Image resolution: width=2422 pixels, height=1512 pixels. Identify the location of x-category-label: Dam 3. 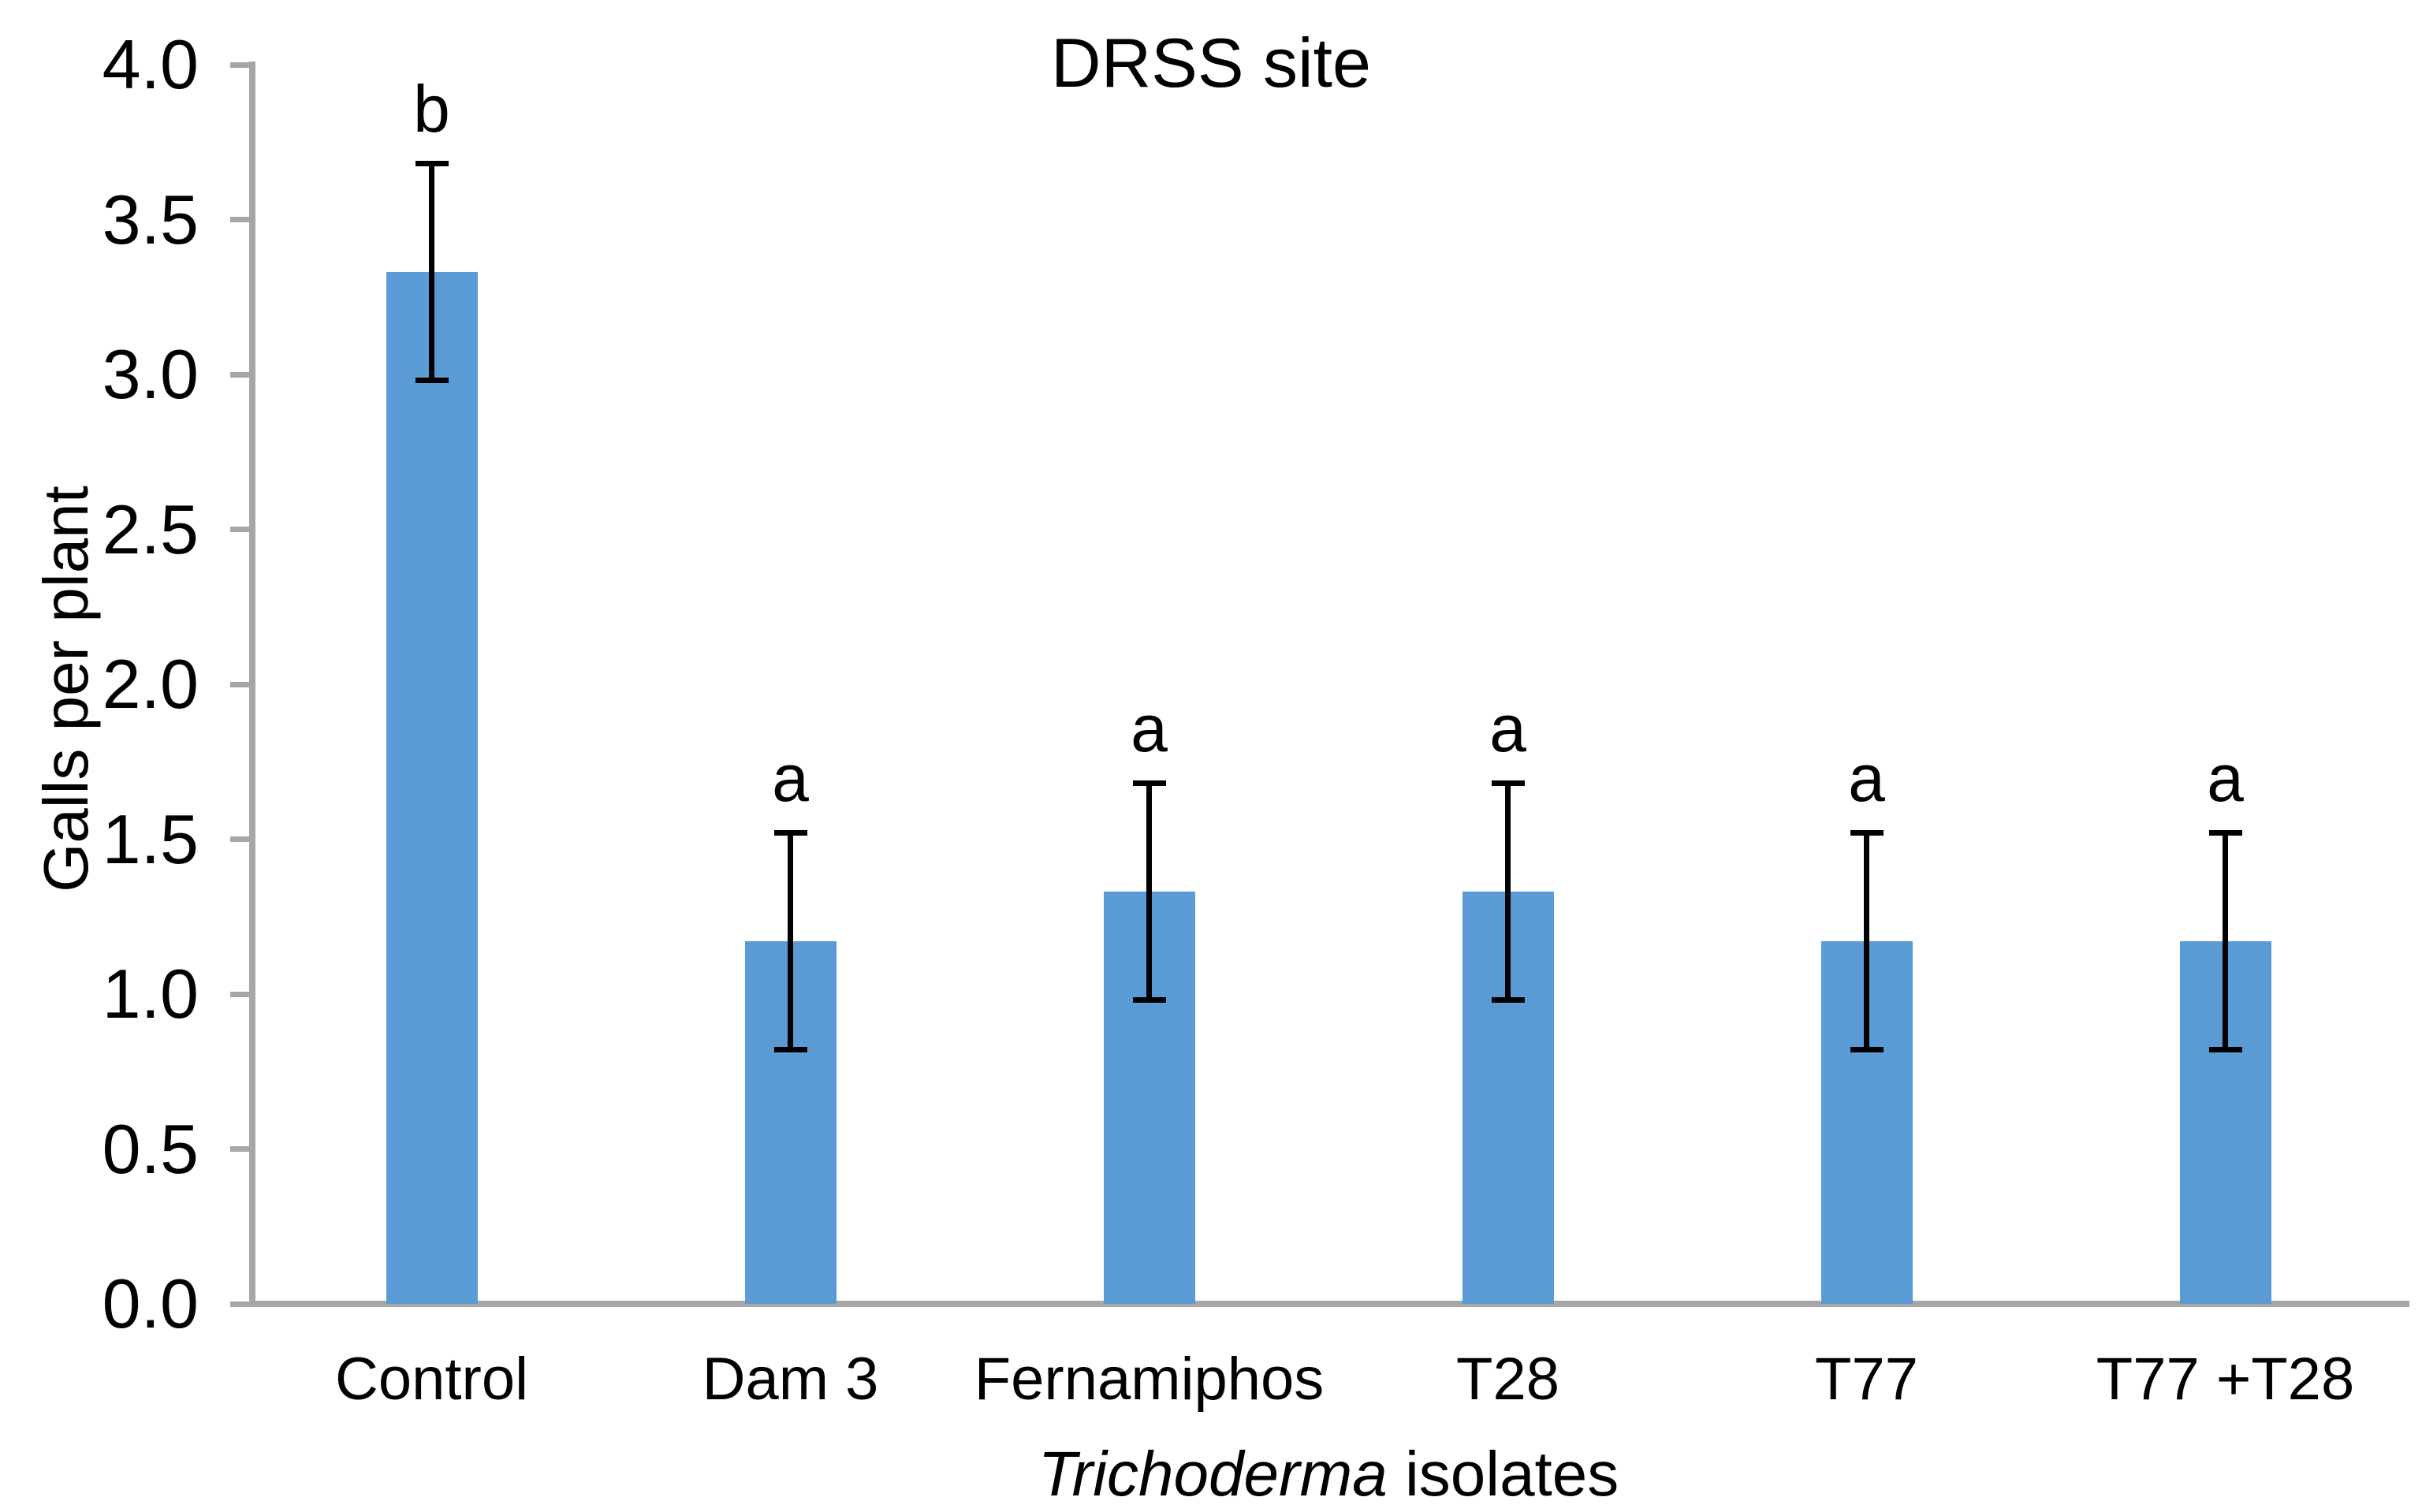
(790, 1379).